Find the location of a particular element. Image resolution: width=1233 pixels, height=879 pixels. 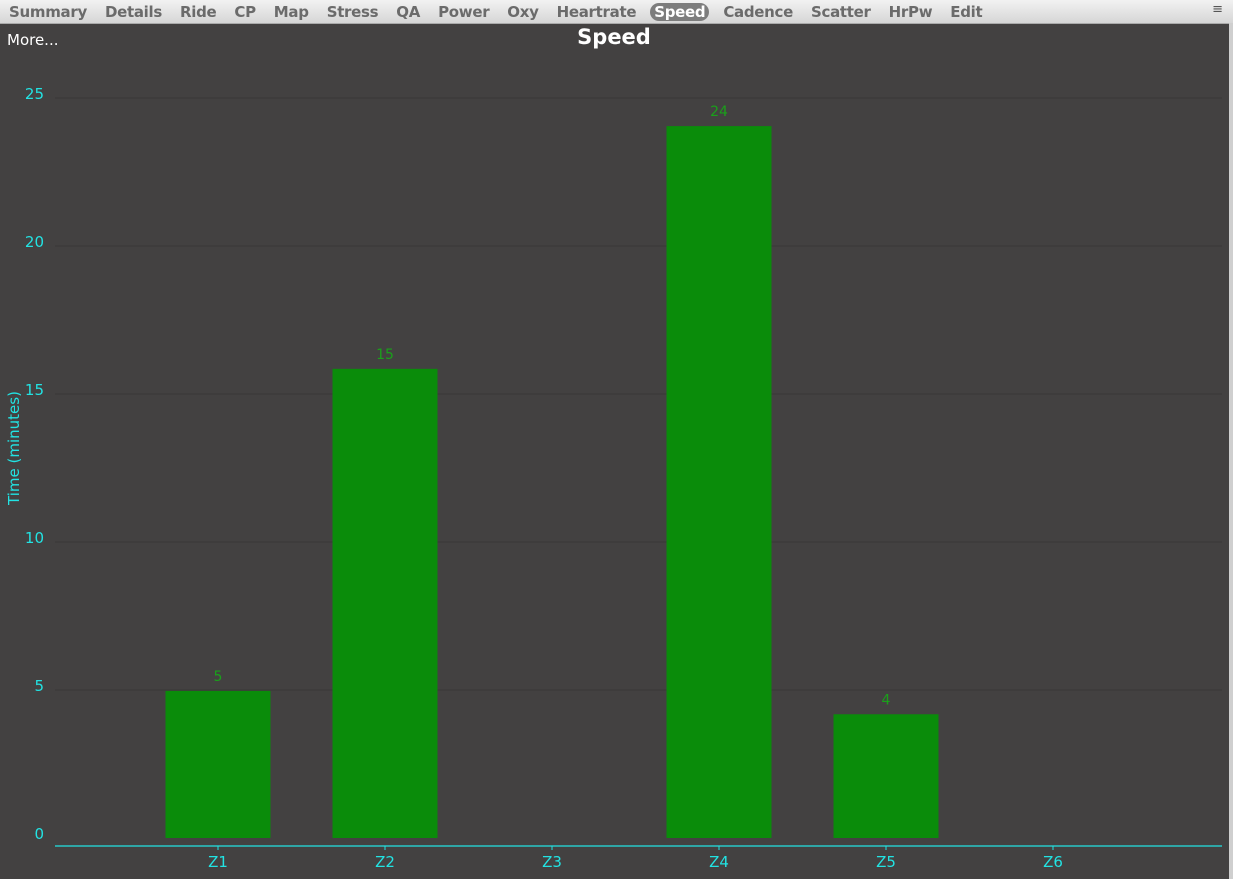

tab-ride: Ride is located at coordinates (198, 11).